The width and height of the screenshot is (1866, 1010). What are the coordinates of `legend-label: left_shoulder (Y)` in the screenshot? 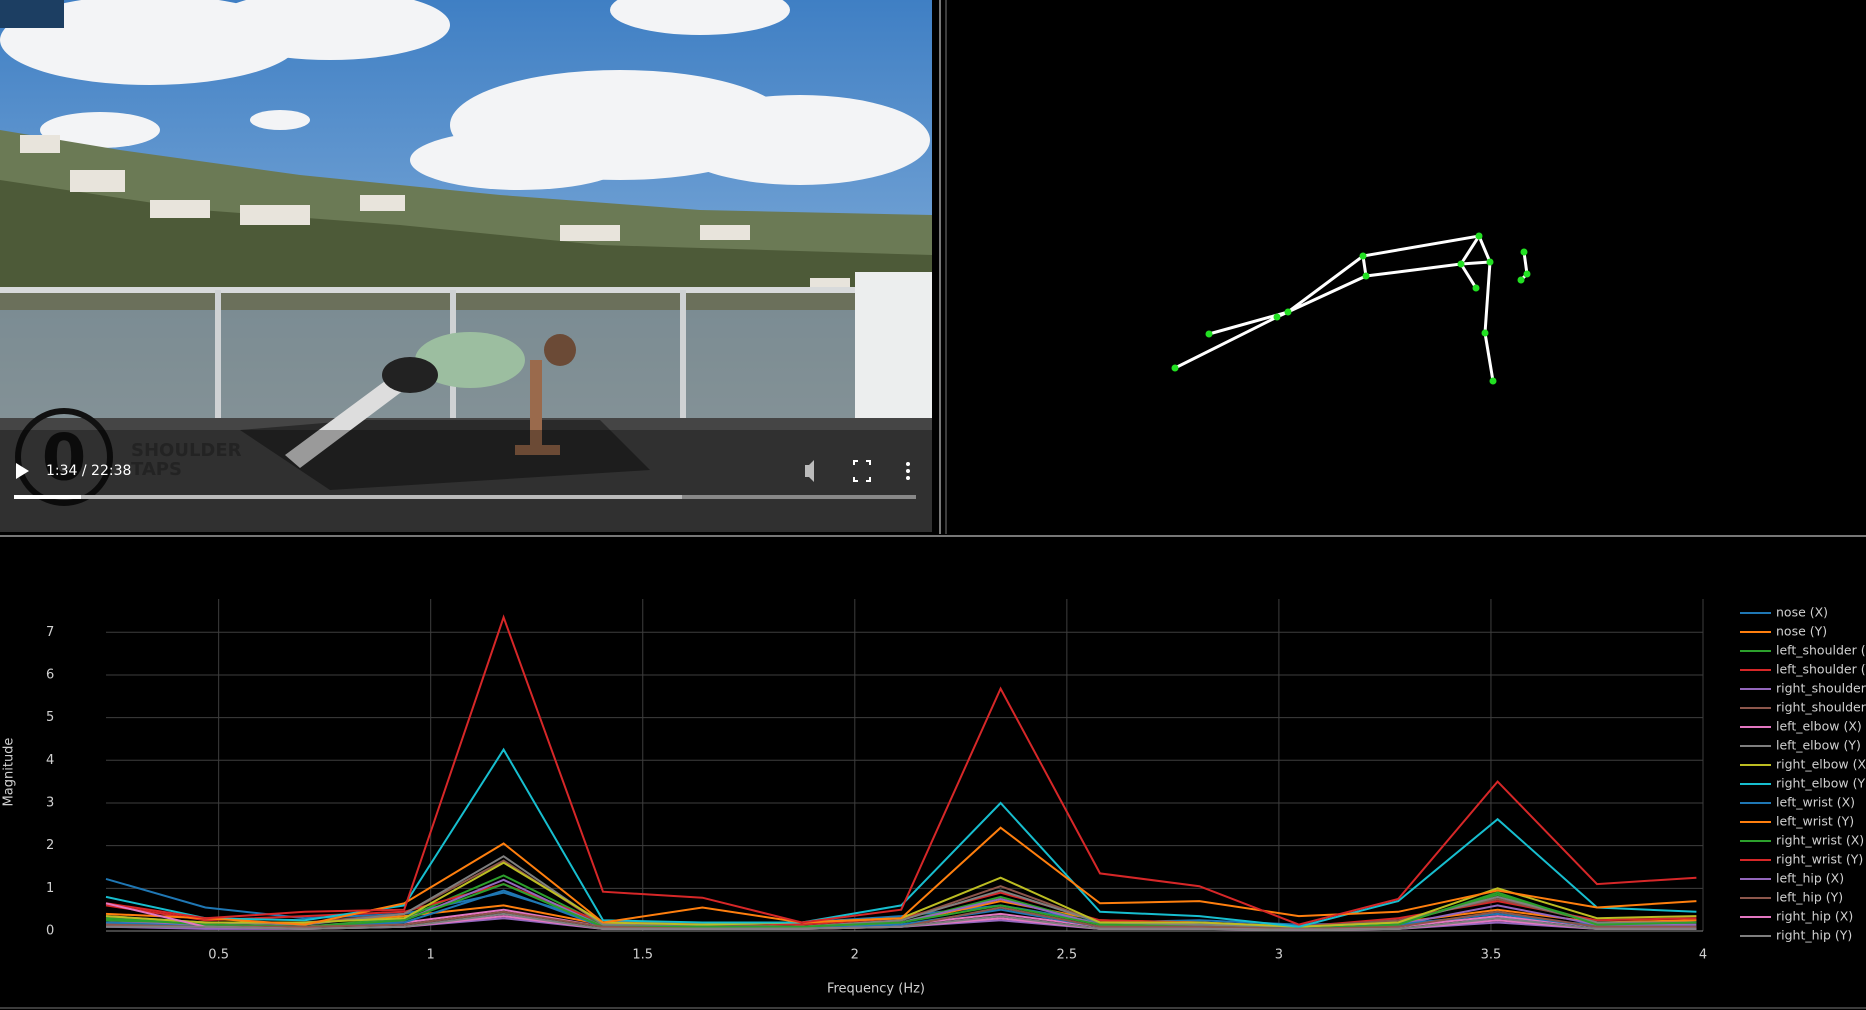 It's located at (1821, 669).